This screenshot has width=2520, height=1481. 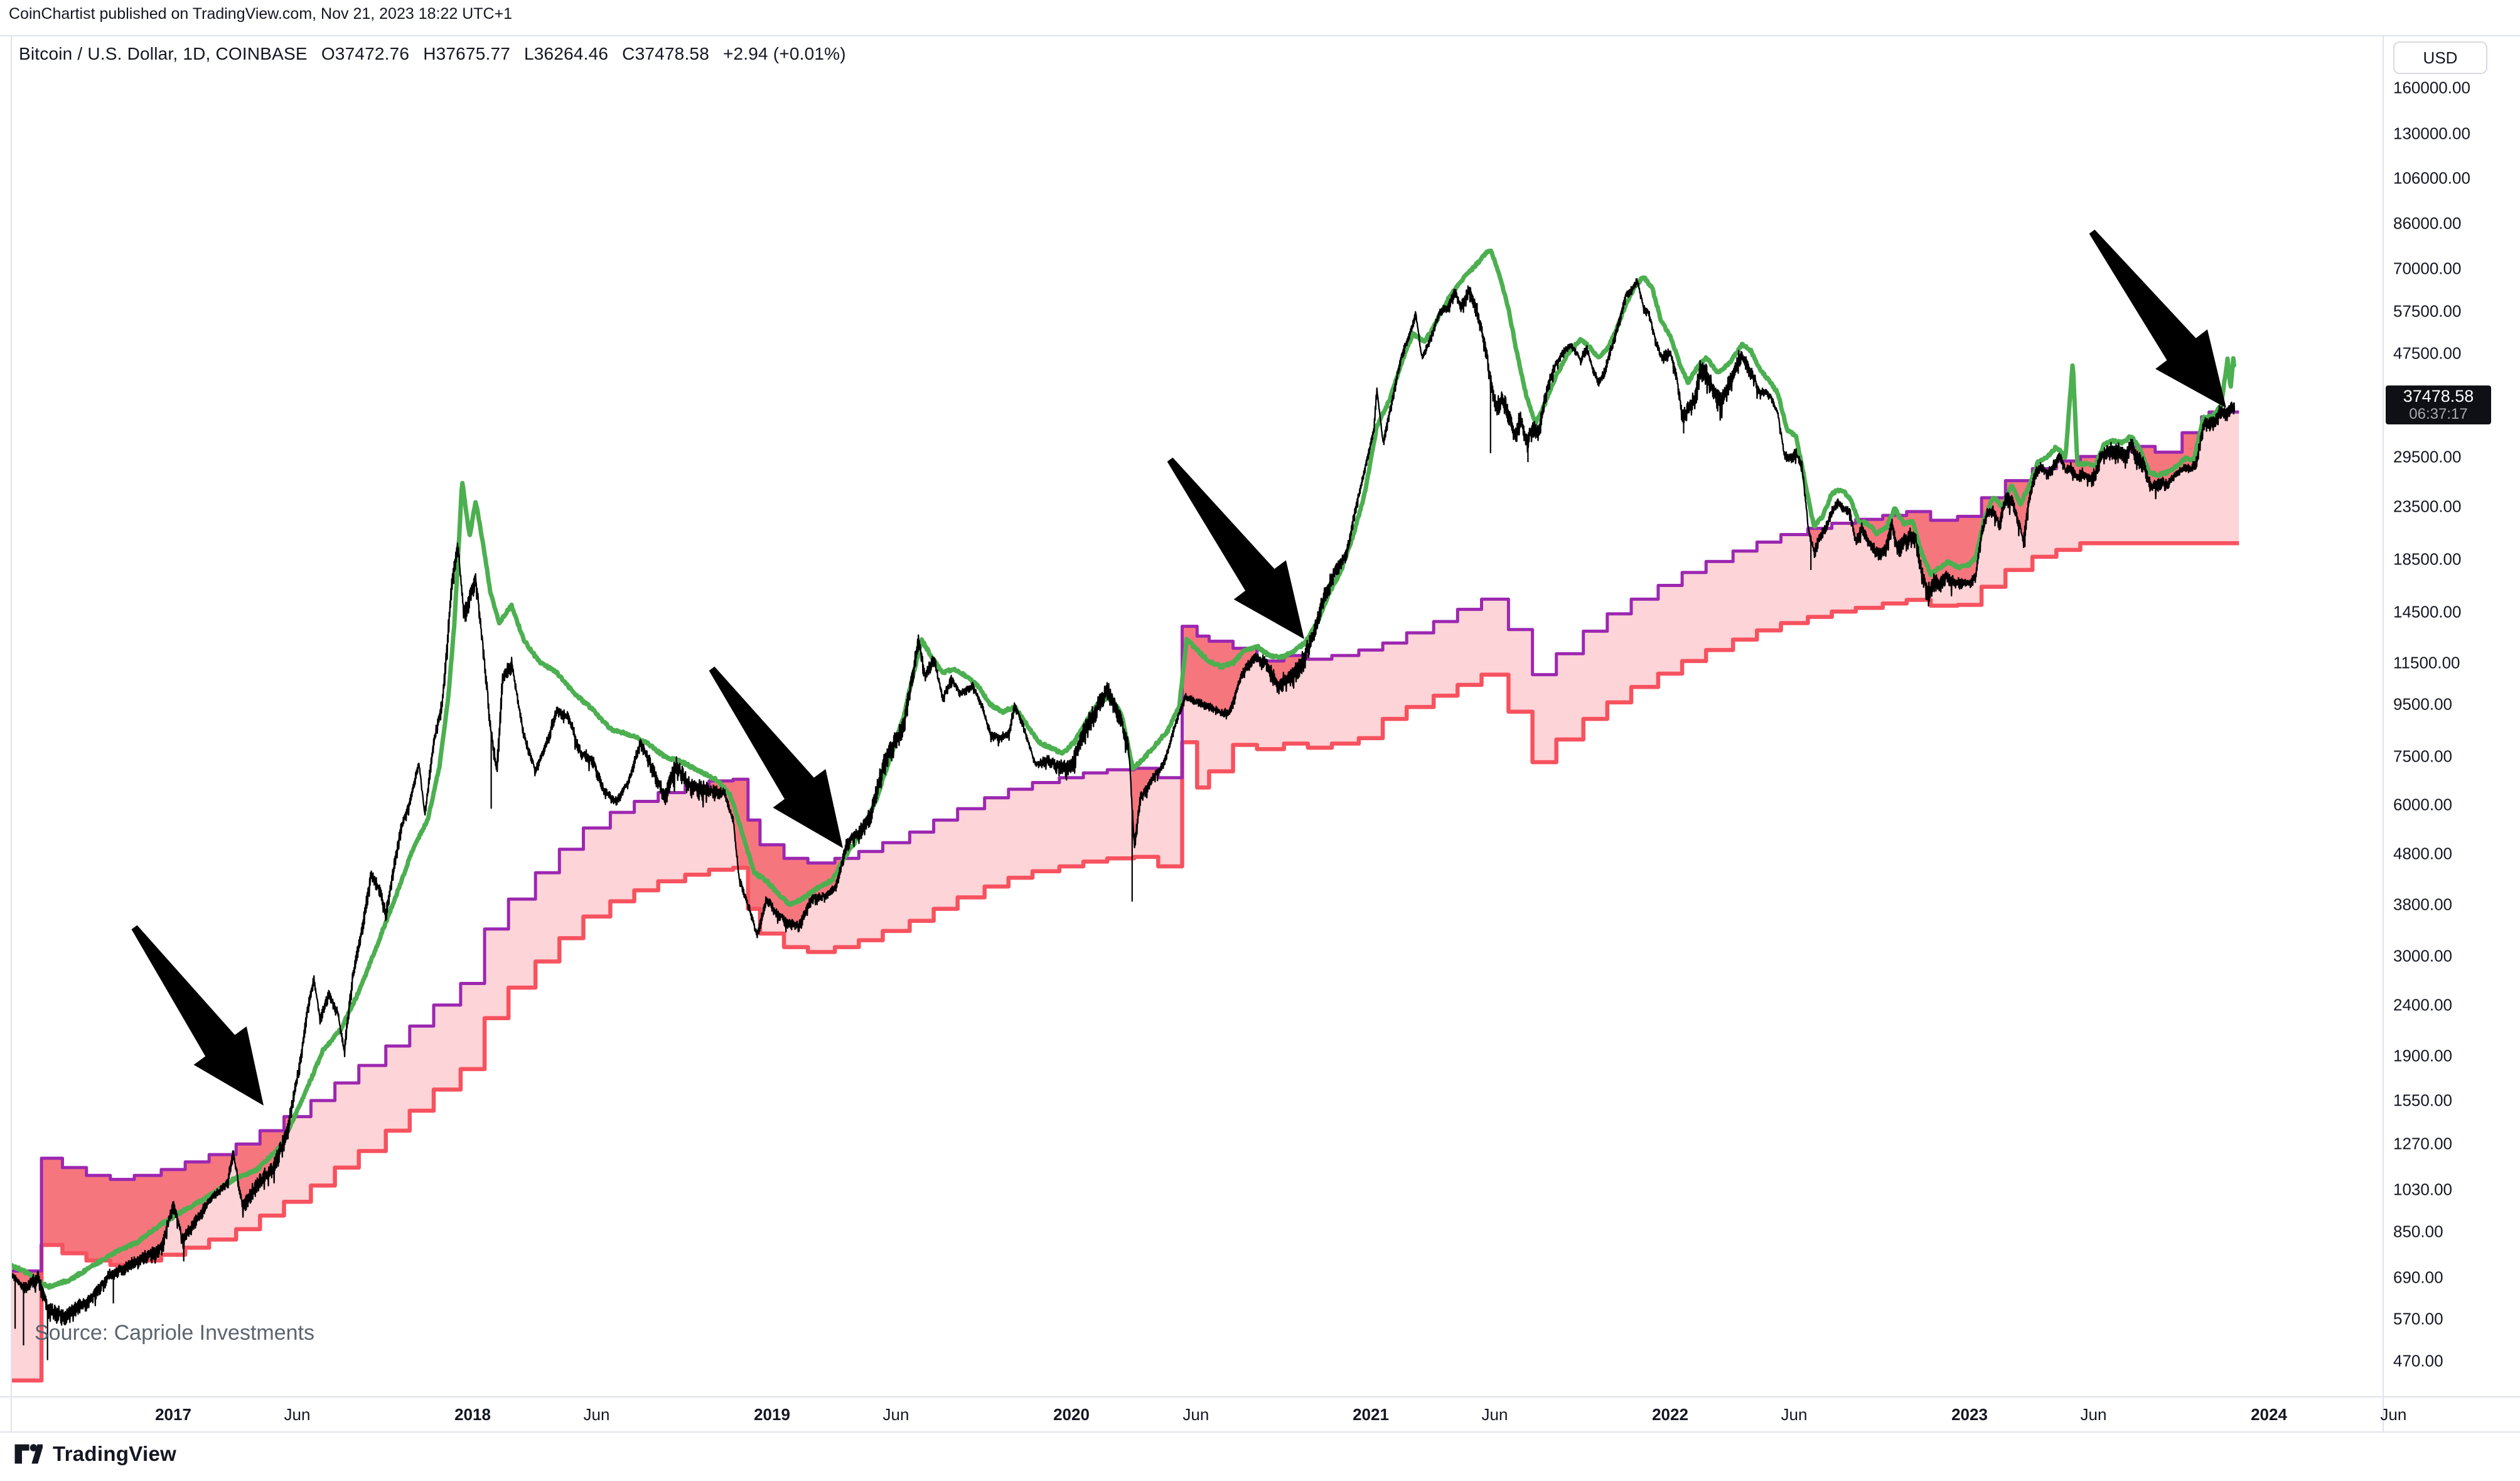 I want to click on tradingview-brand-text: TradingView, so click(x=115, y=1453).